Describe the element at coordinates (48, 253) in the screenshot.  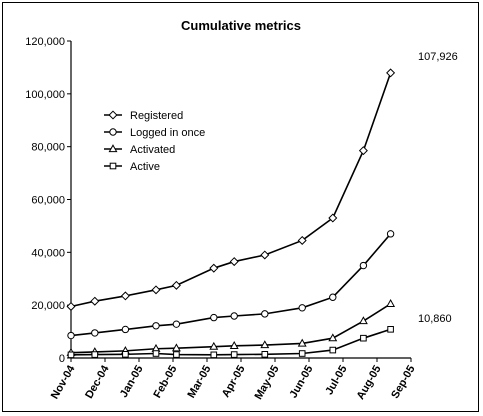
I see `y-tick-label: 40,000` at that location.